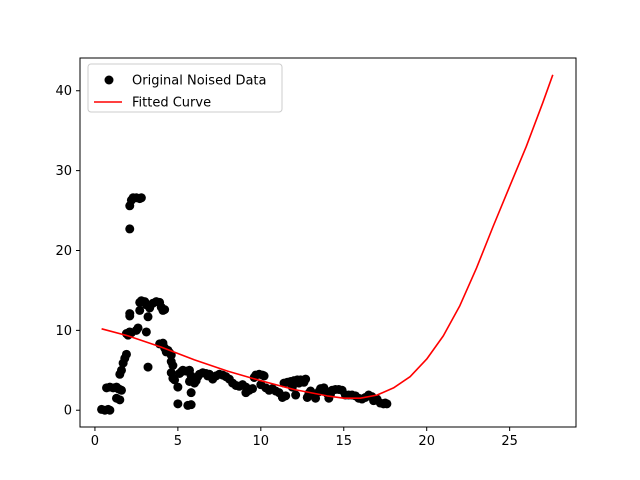  I want to click on x-tick-label: 15, so click(343, 441).